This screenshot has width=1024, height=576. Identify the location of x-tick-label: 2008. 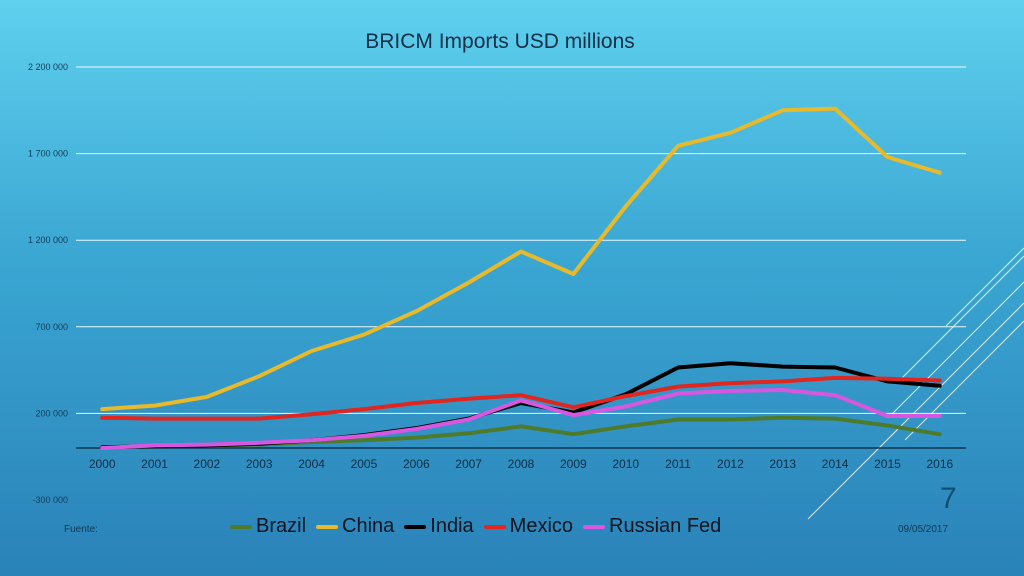
(521, 464).